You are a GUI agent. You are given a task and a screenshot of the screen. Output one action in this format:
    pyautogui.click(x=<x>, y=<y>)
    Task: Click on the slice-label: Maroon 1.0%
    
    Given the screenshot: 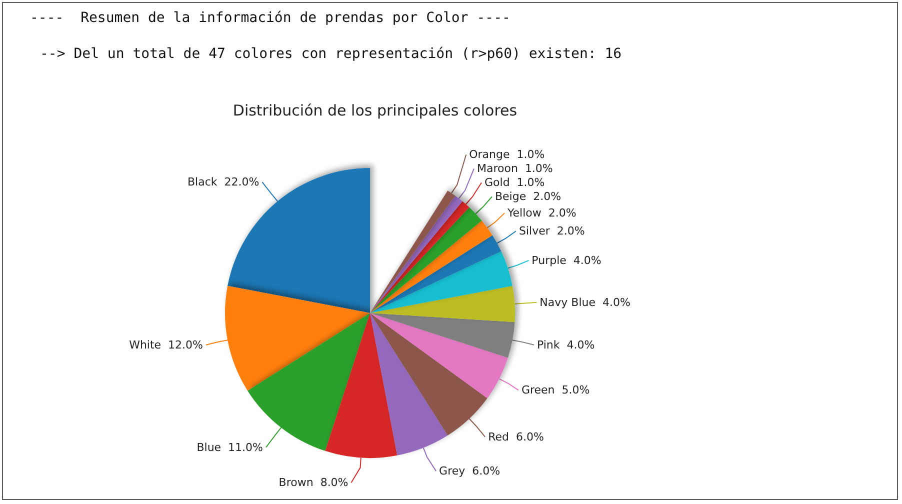 What is the action you would take?
    pyautogui.click(x=515, y=169)
    